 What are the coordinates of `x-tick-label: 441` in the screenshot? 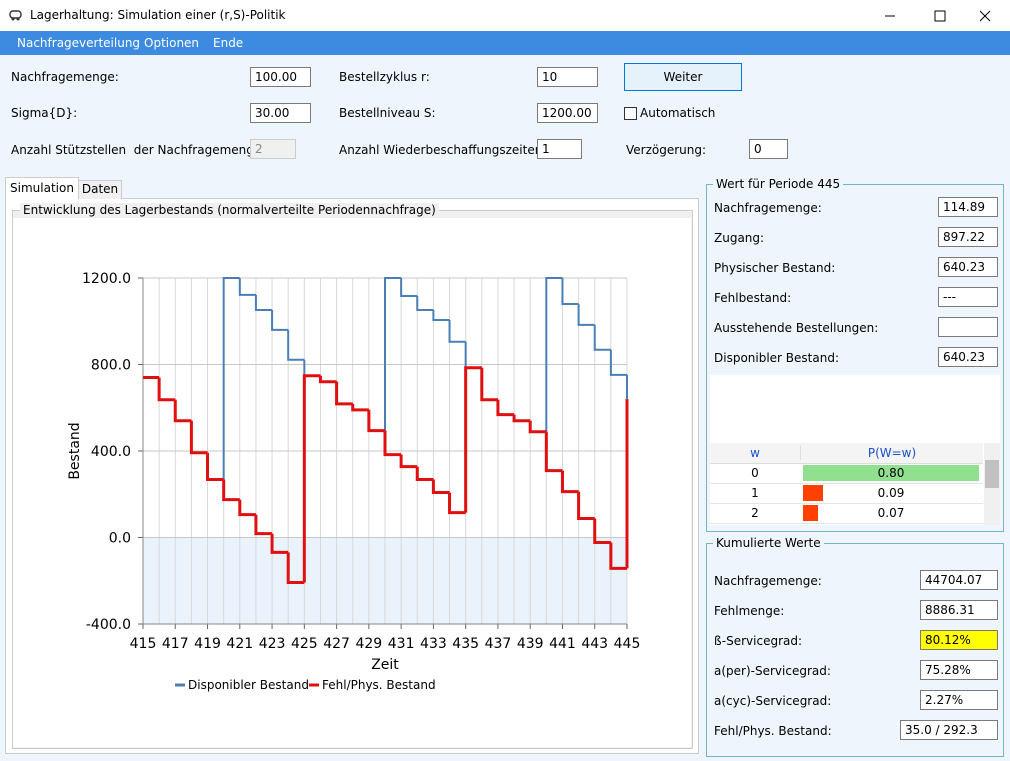 It's located at (562, 644).